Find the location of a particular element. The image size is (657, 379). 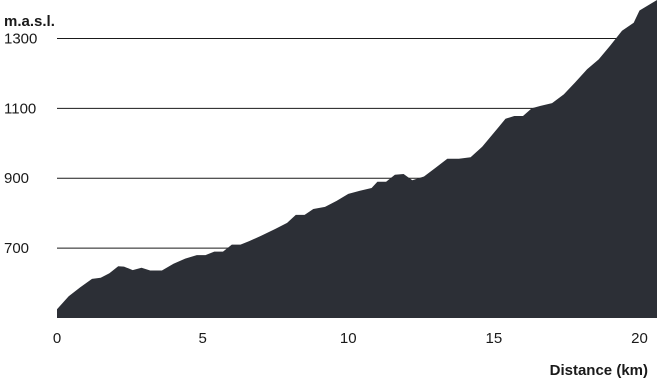

x-tick-labels: 0 5 10 15 20 is located at coordinates (350, 338).